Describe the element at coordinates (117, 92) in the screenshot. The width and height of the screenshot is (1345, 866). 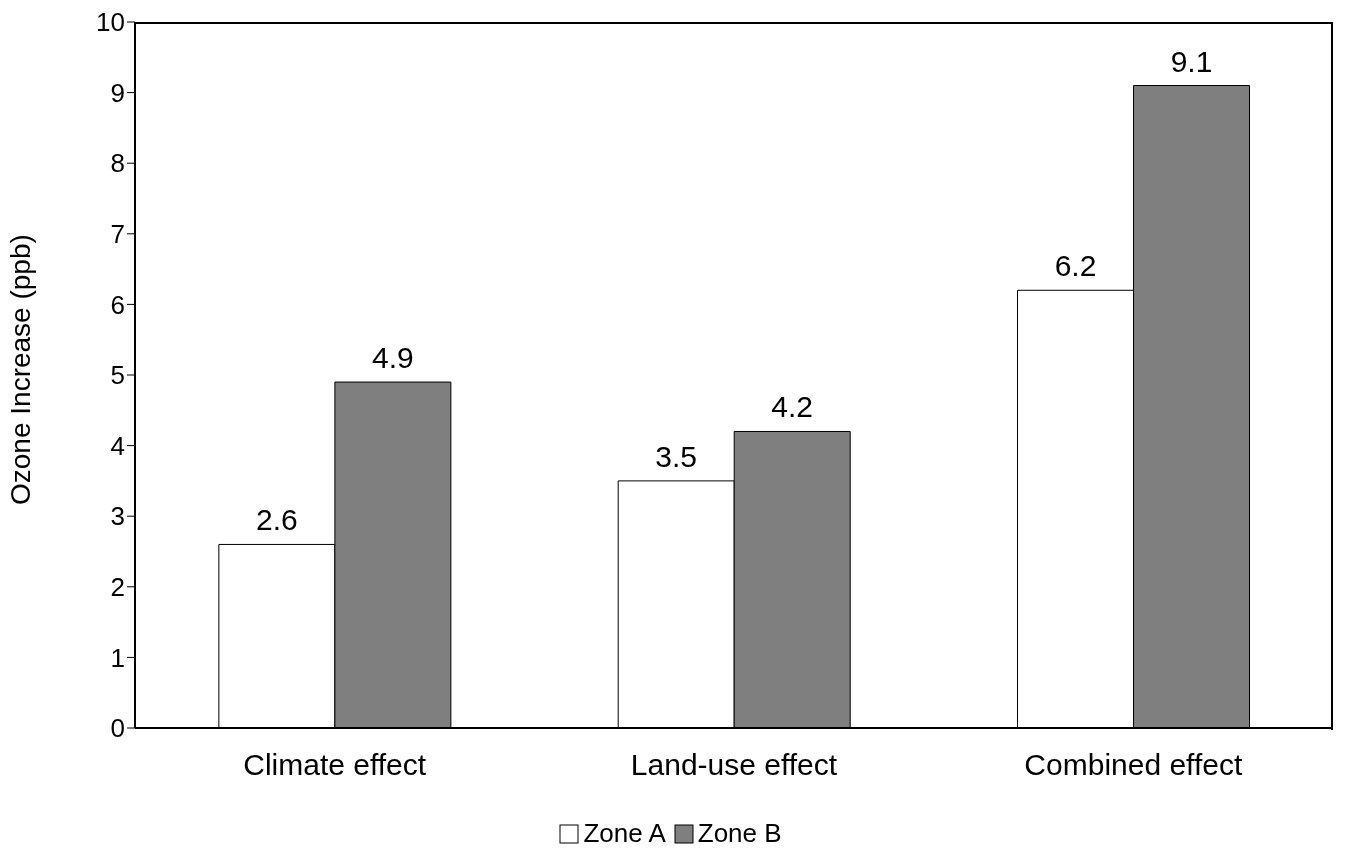
I see `y-tick-label: 9` at that location.